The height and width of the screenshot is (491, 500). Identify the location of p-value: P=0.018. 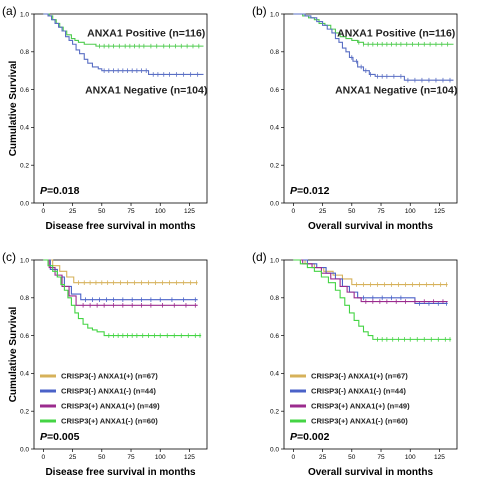
(60, 191).